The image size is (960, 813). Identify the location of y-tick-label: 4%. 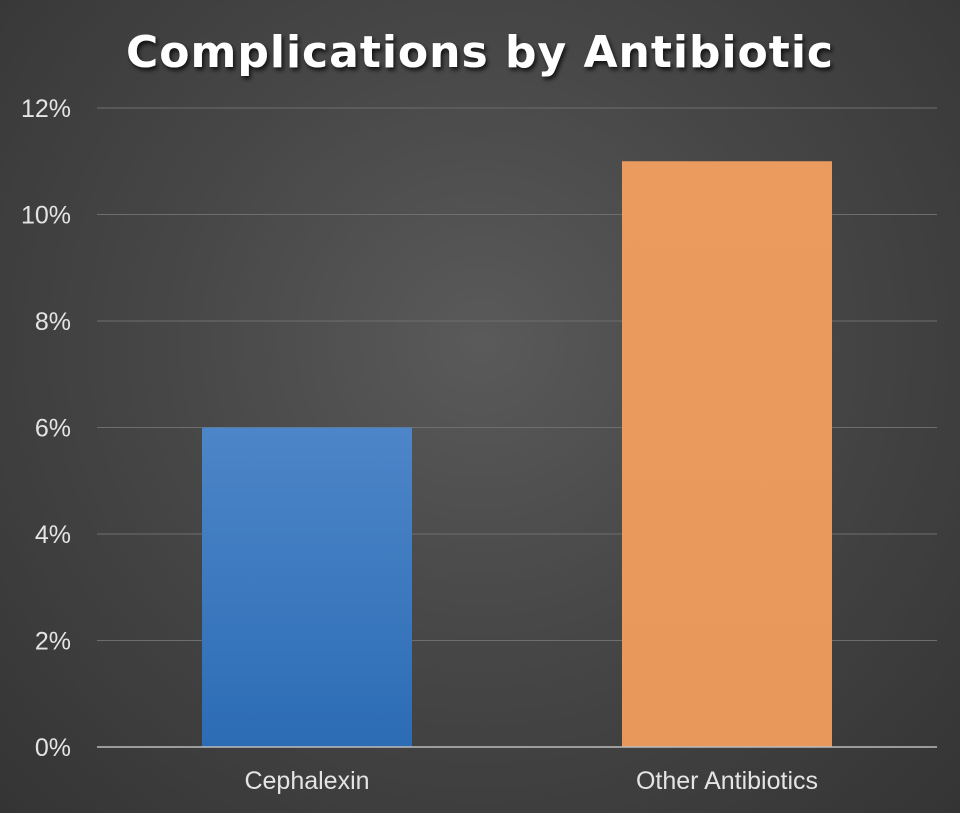
(53, 535).